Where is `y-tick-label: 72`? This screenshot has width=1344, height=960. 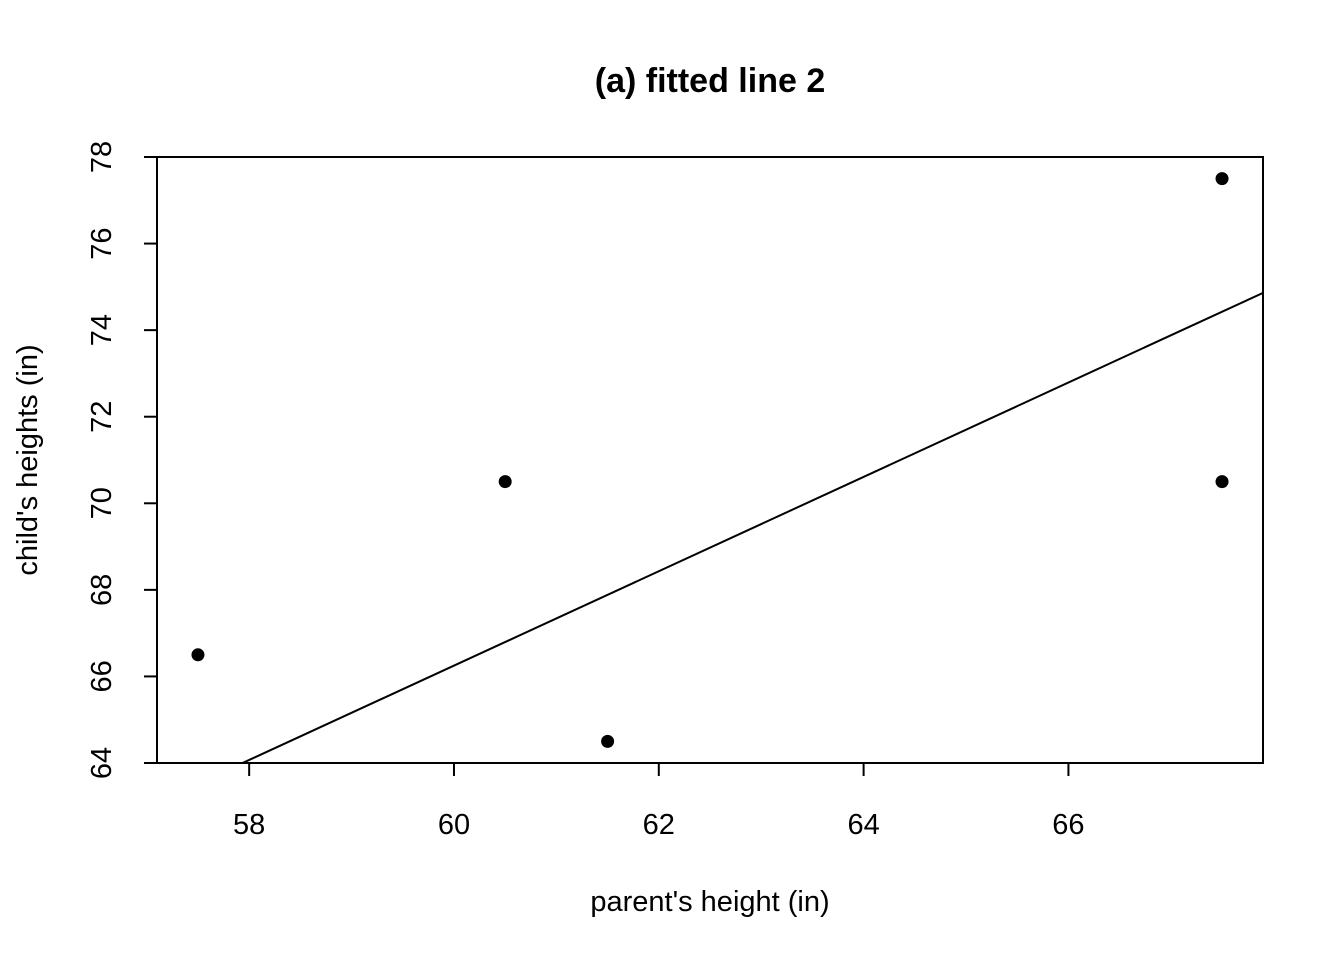
y-tick-label: 72 is located at coordinates (102, 417).